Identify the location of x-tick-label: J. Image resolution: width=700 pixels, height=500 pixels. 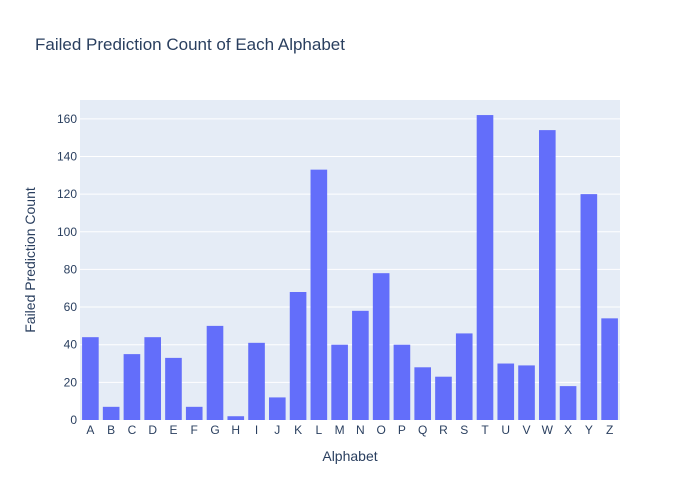
(277, 430).